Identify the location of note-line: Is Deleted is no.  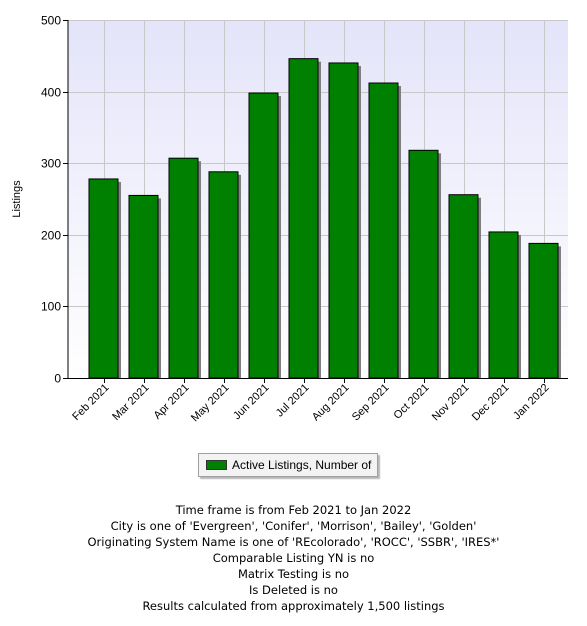
(293, 590).